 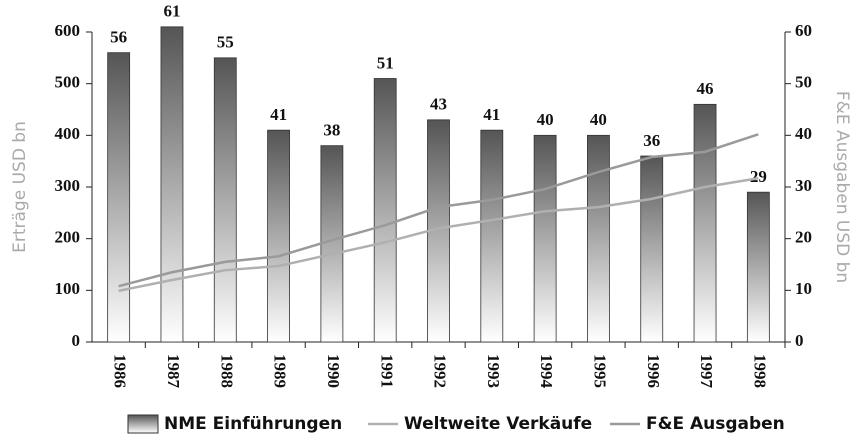 I want to click on y2-tick-label: 60, so click(x=803, y=30).